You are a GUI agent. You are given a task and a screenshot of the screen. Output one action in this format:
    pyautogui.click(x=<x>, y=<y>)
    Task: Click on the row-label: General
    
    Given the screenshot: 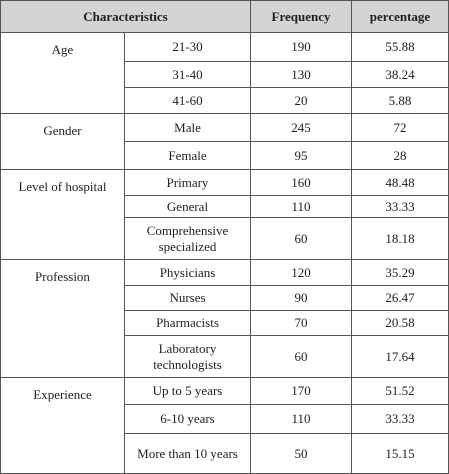 What is the action you would take?
    pyautogui.click(x=187, y=206)
    